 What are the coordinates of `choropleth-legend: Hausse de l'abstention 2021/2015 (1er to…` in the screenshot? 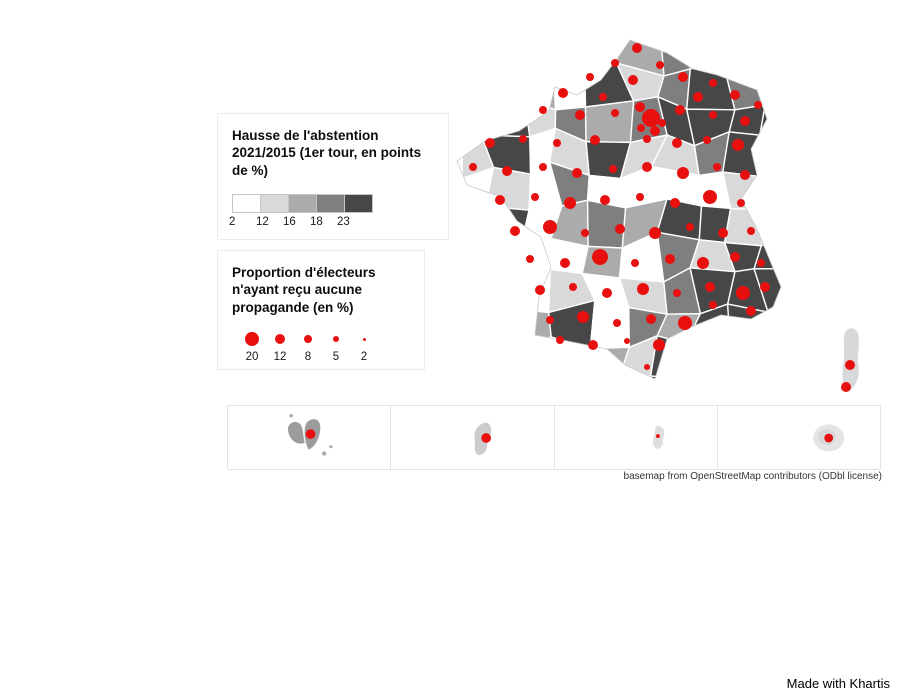 It's located at (333, 176).